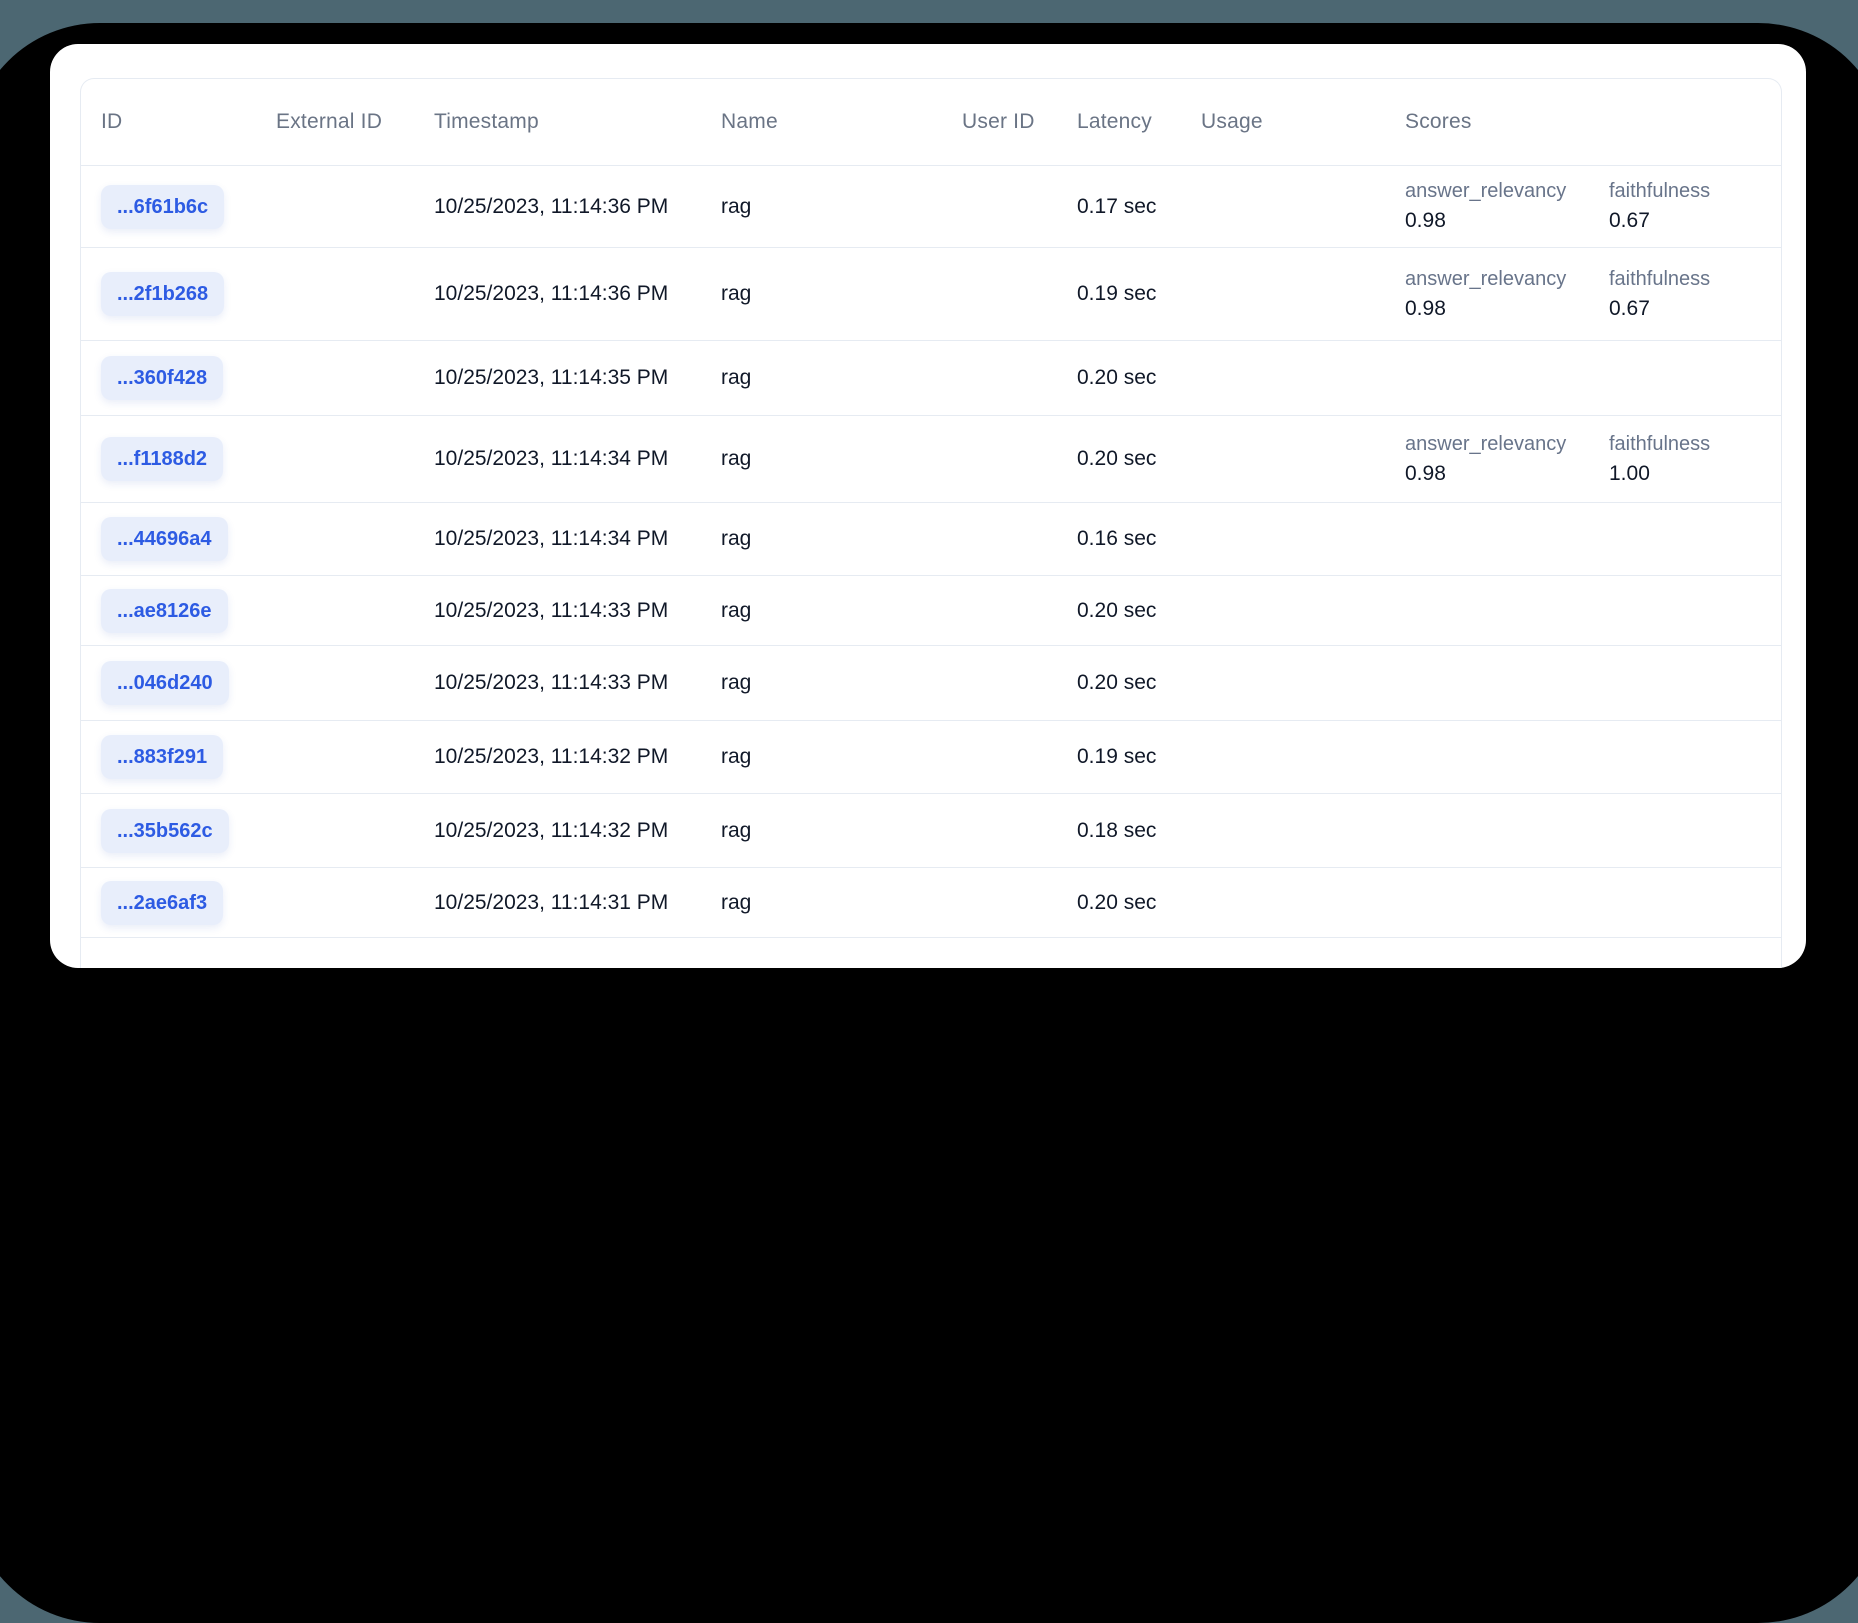 This screenshot has width=1858, height=1623. I want to click on column-header-scores: Scores, so click(1438, 121).